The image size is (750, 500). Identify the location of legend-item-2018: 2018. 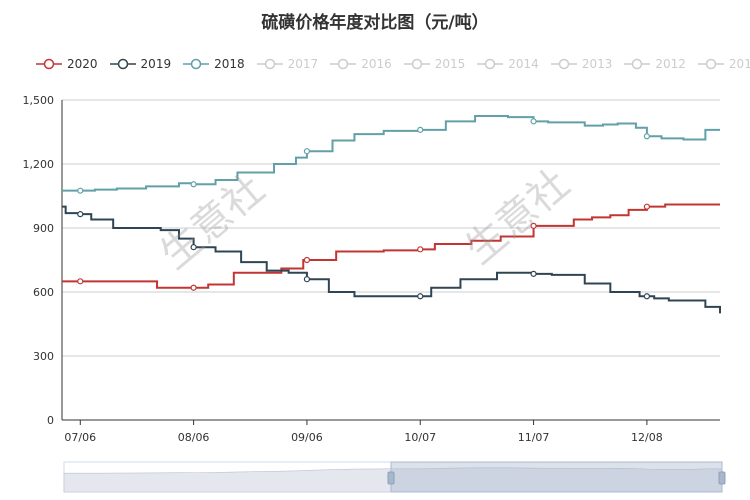
(214, 64).